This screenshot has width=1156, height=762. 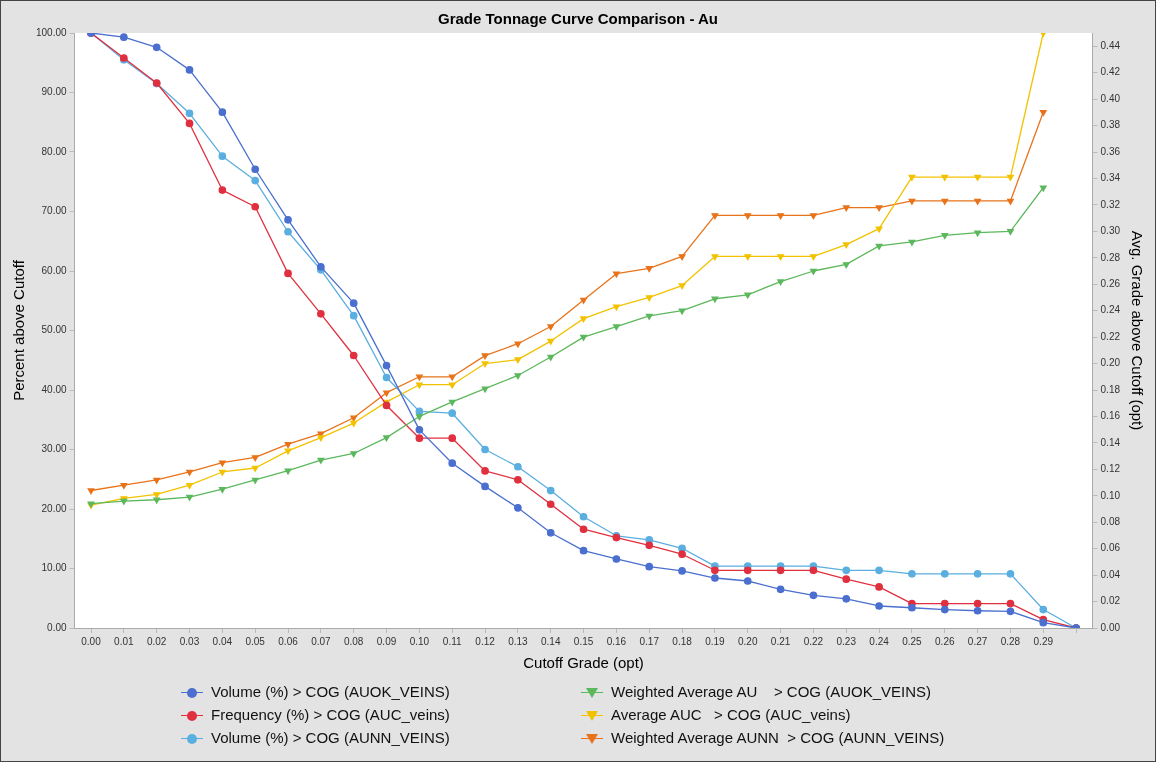 I want to click on y-tick-label: 20.00, so click(x=54, y=508).